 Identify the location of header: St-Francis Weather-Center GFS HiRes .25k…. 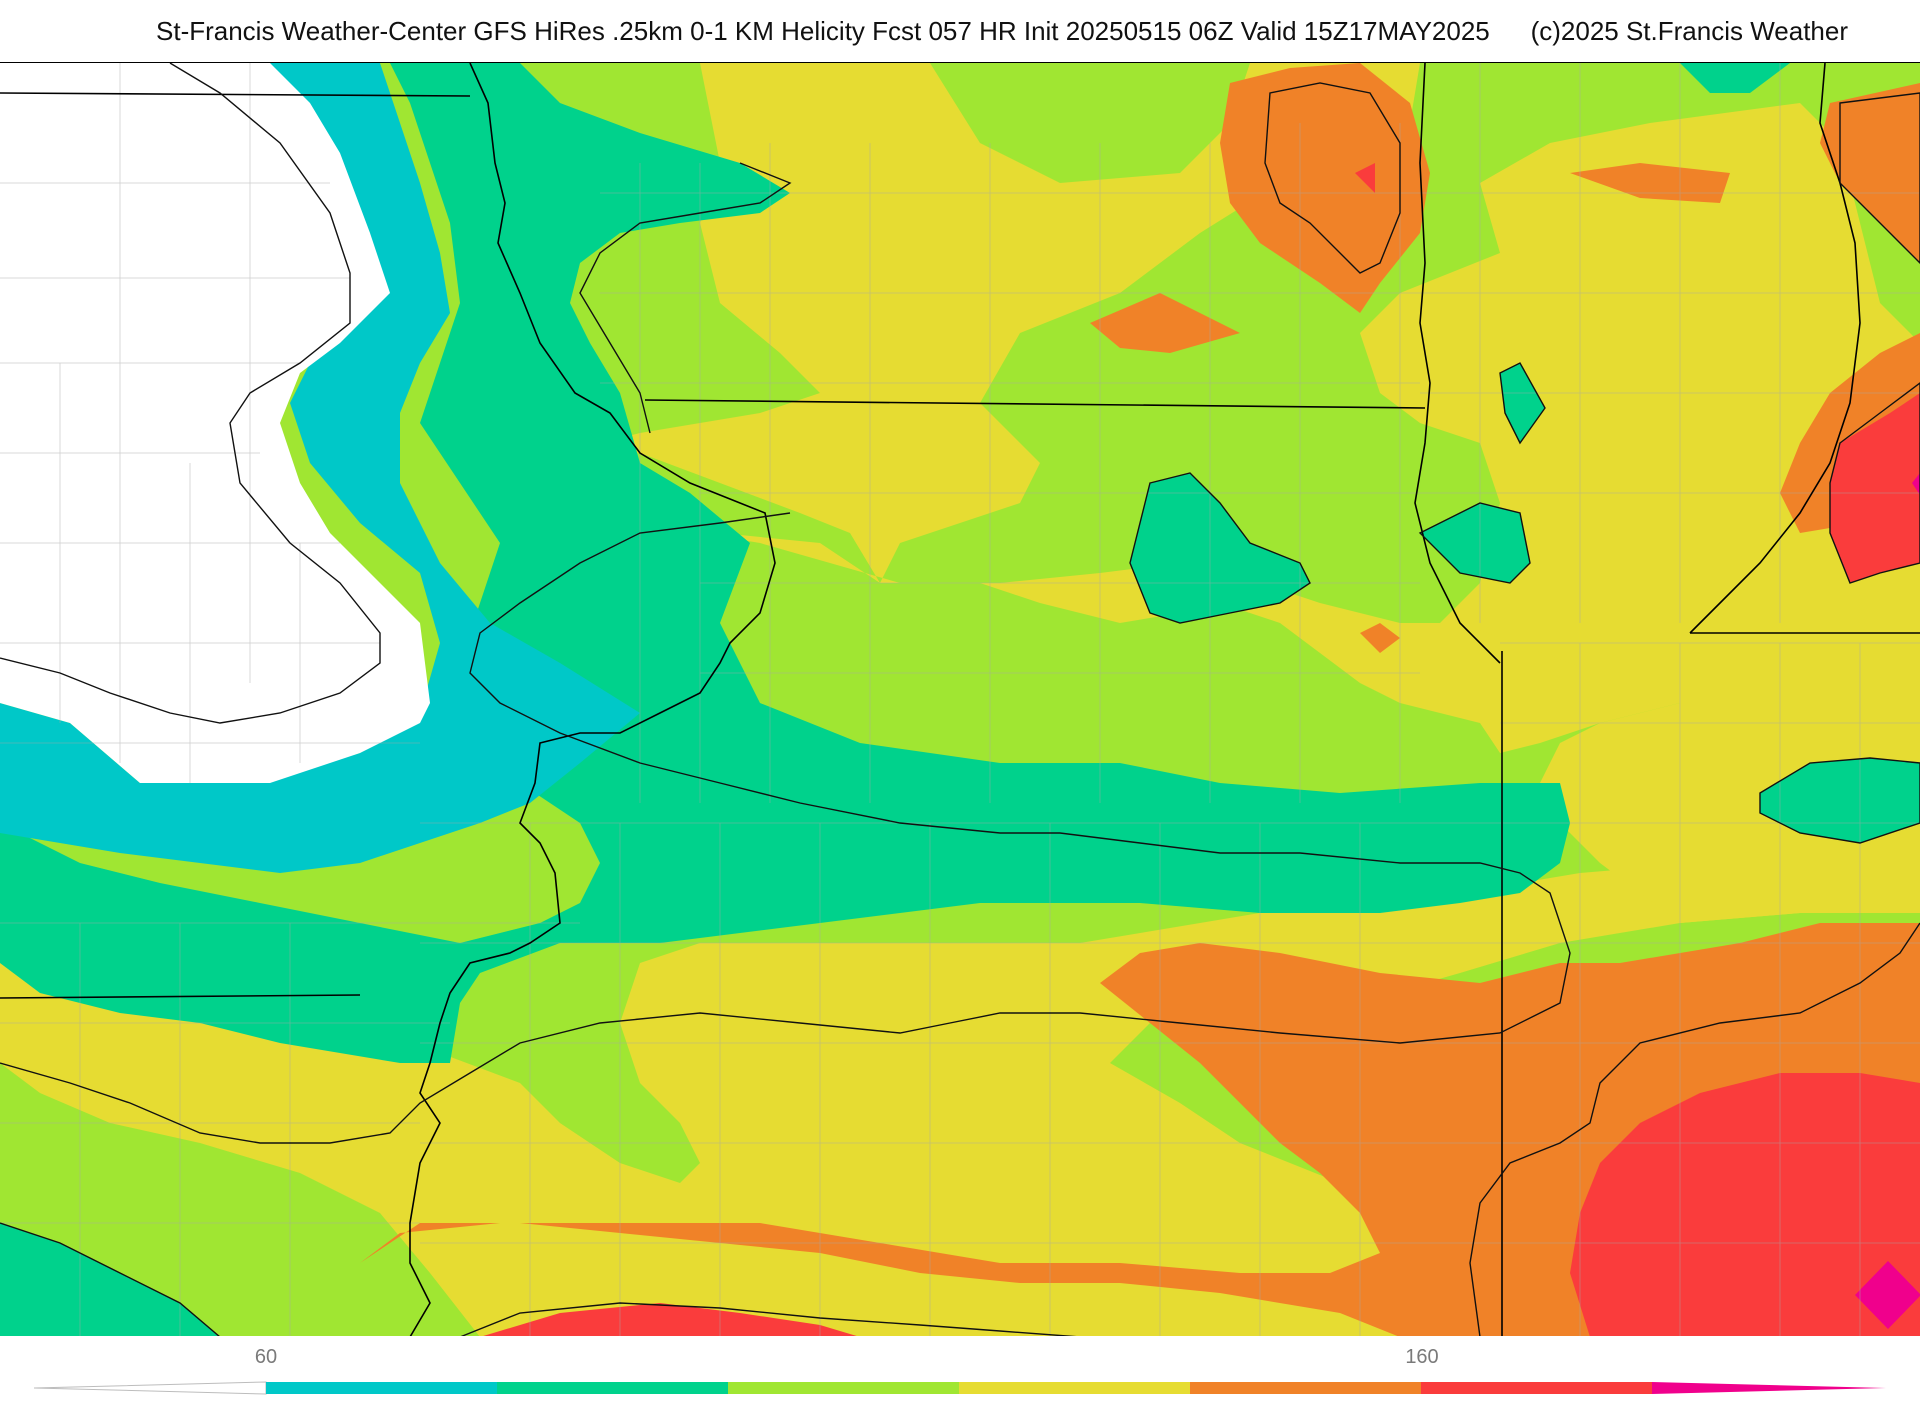
(960, 31).